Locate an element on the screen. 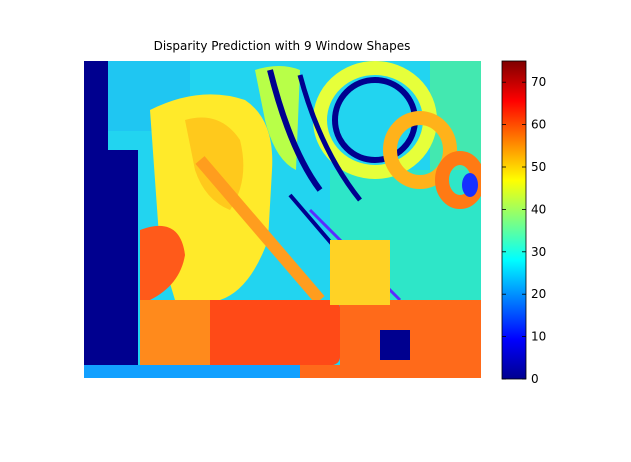  colorbar-tick-label: 10 is located at coordinates (538, 337).